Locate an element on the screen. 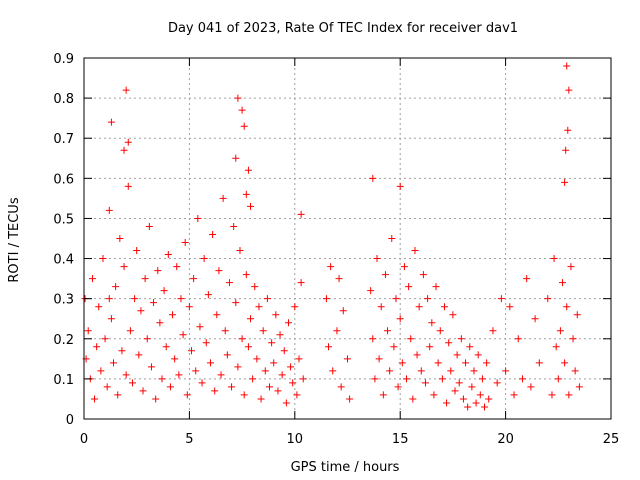  y-tick-label: 0.5 is located at coordinates (63, 219).